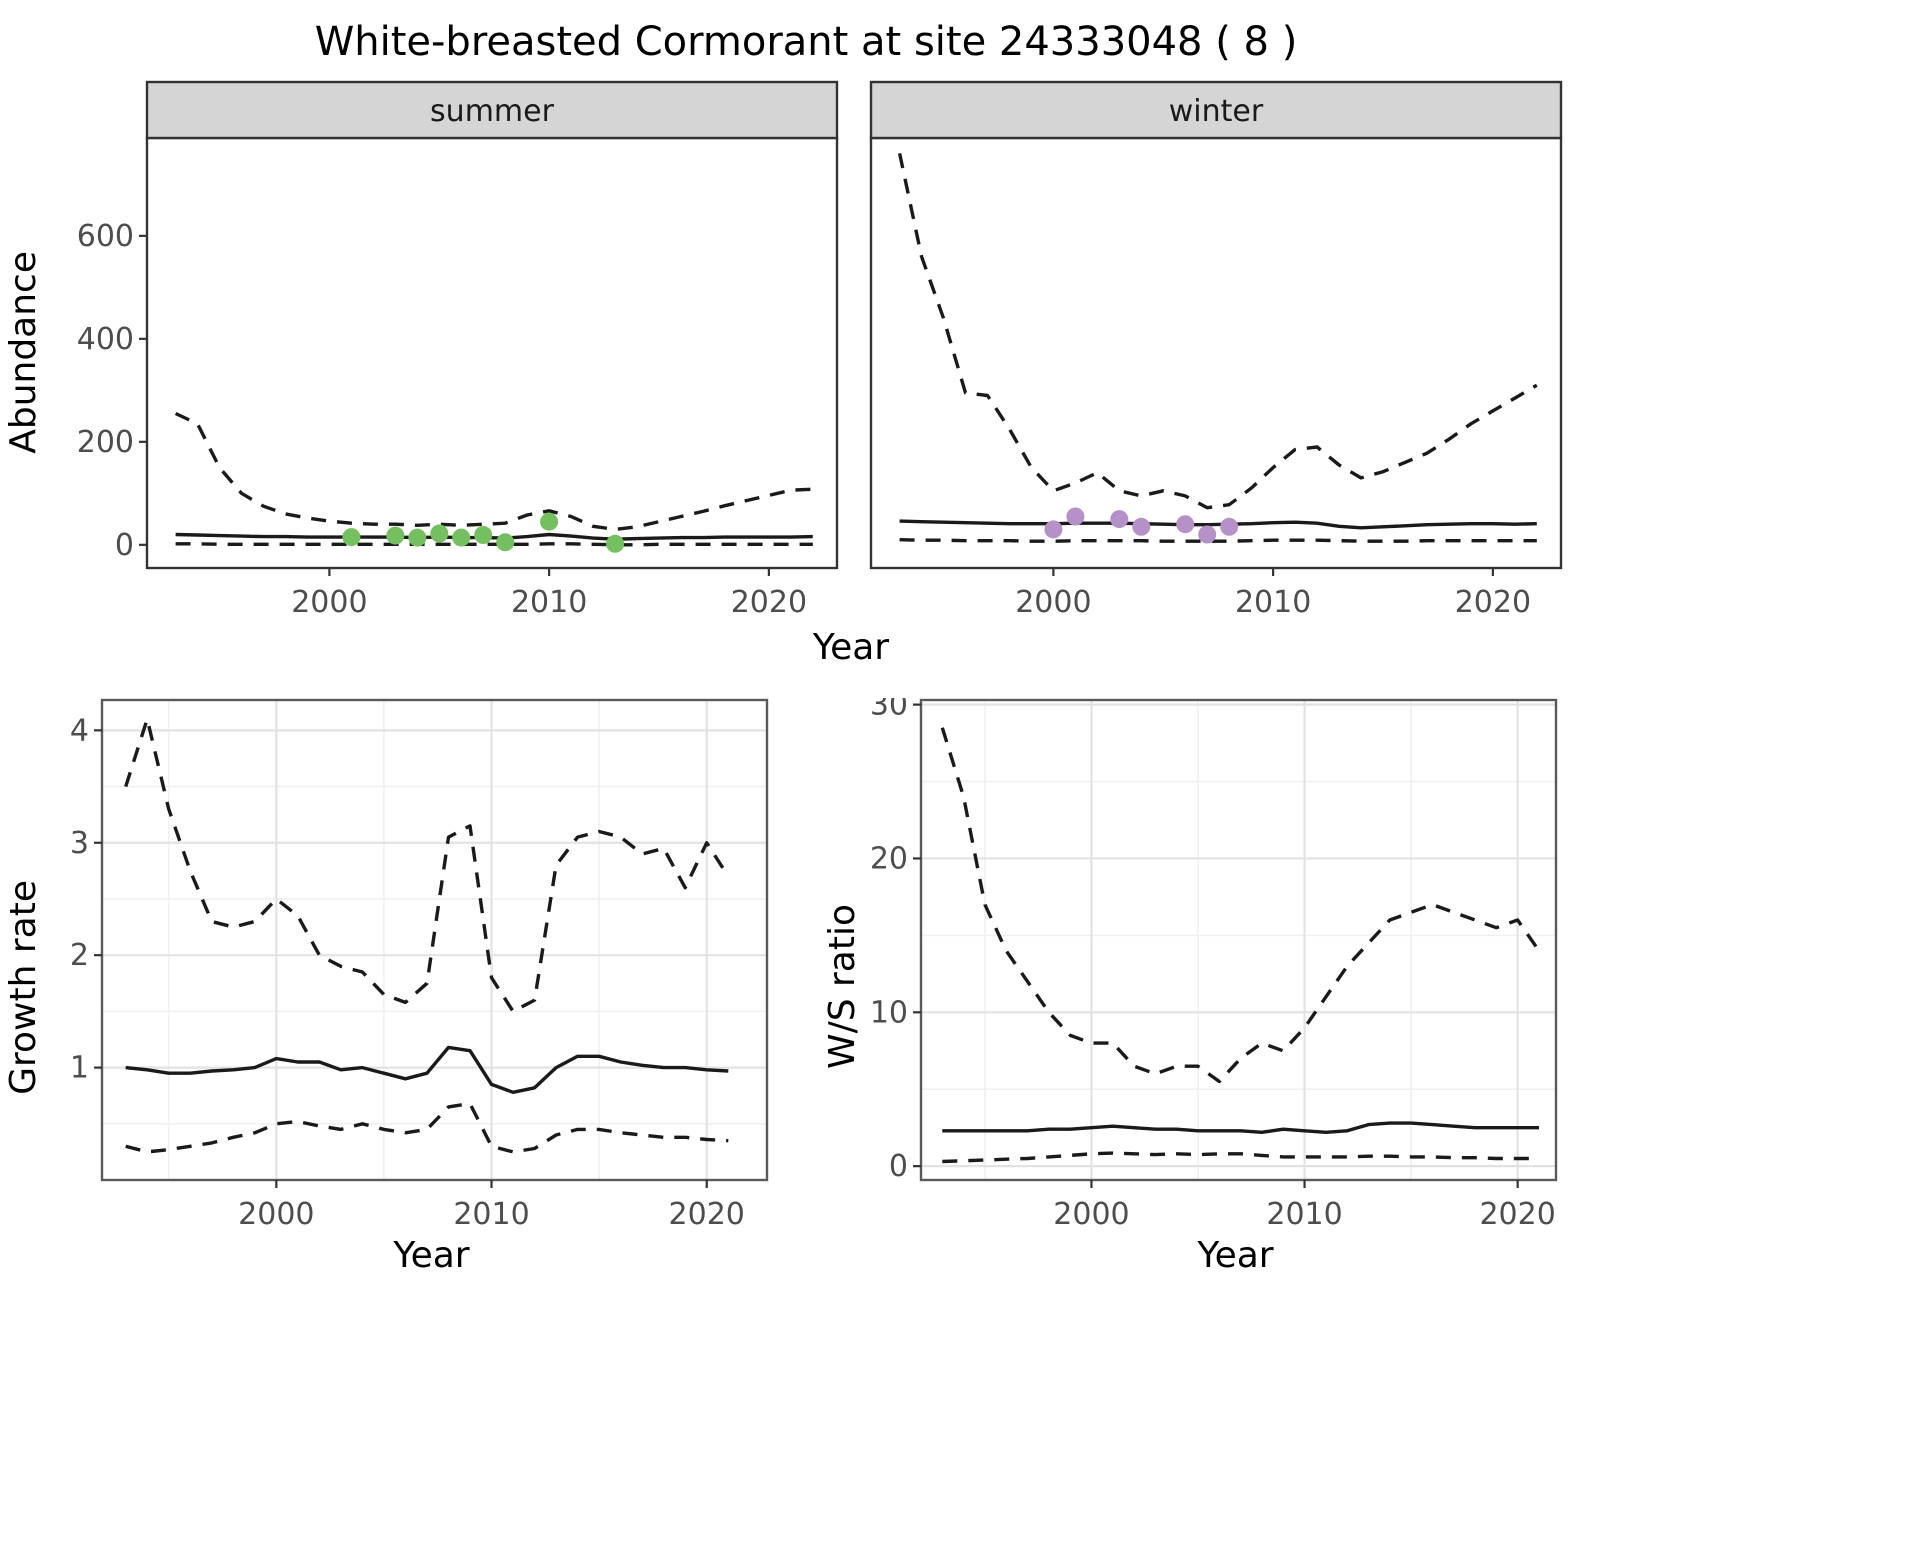 Image resolution: width=1920 pixels, height=1560 pixels. I want to click on y-tick-label: 10, so click(889, 1012).